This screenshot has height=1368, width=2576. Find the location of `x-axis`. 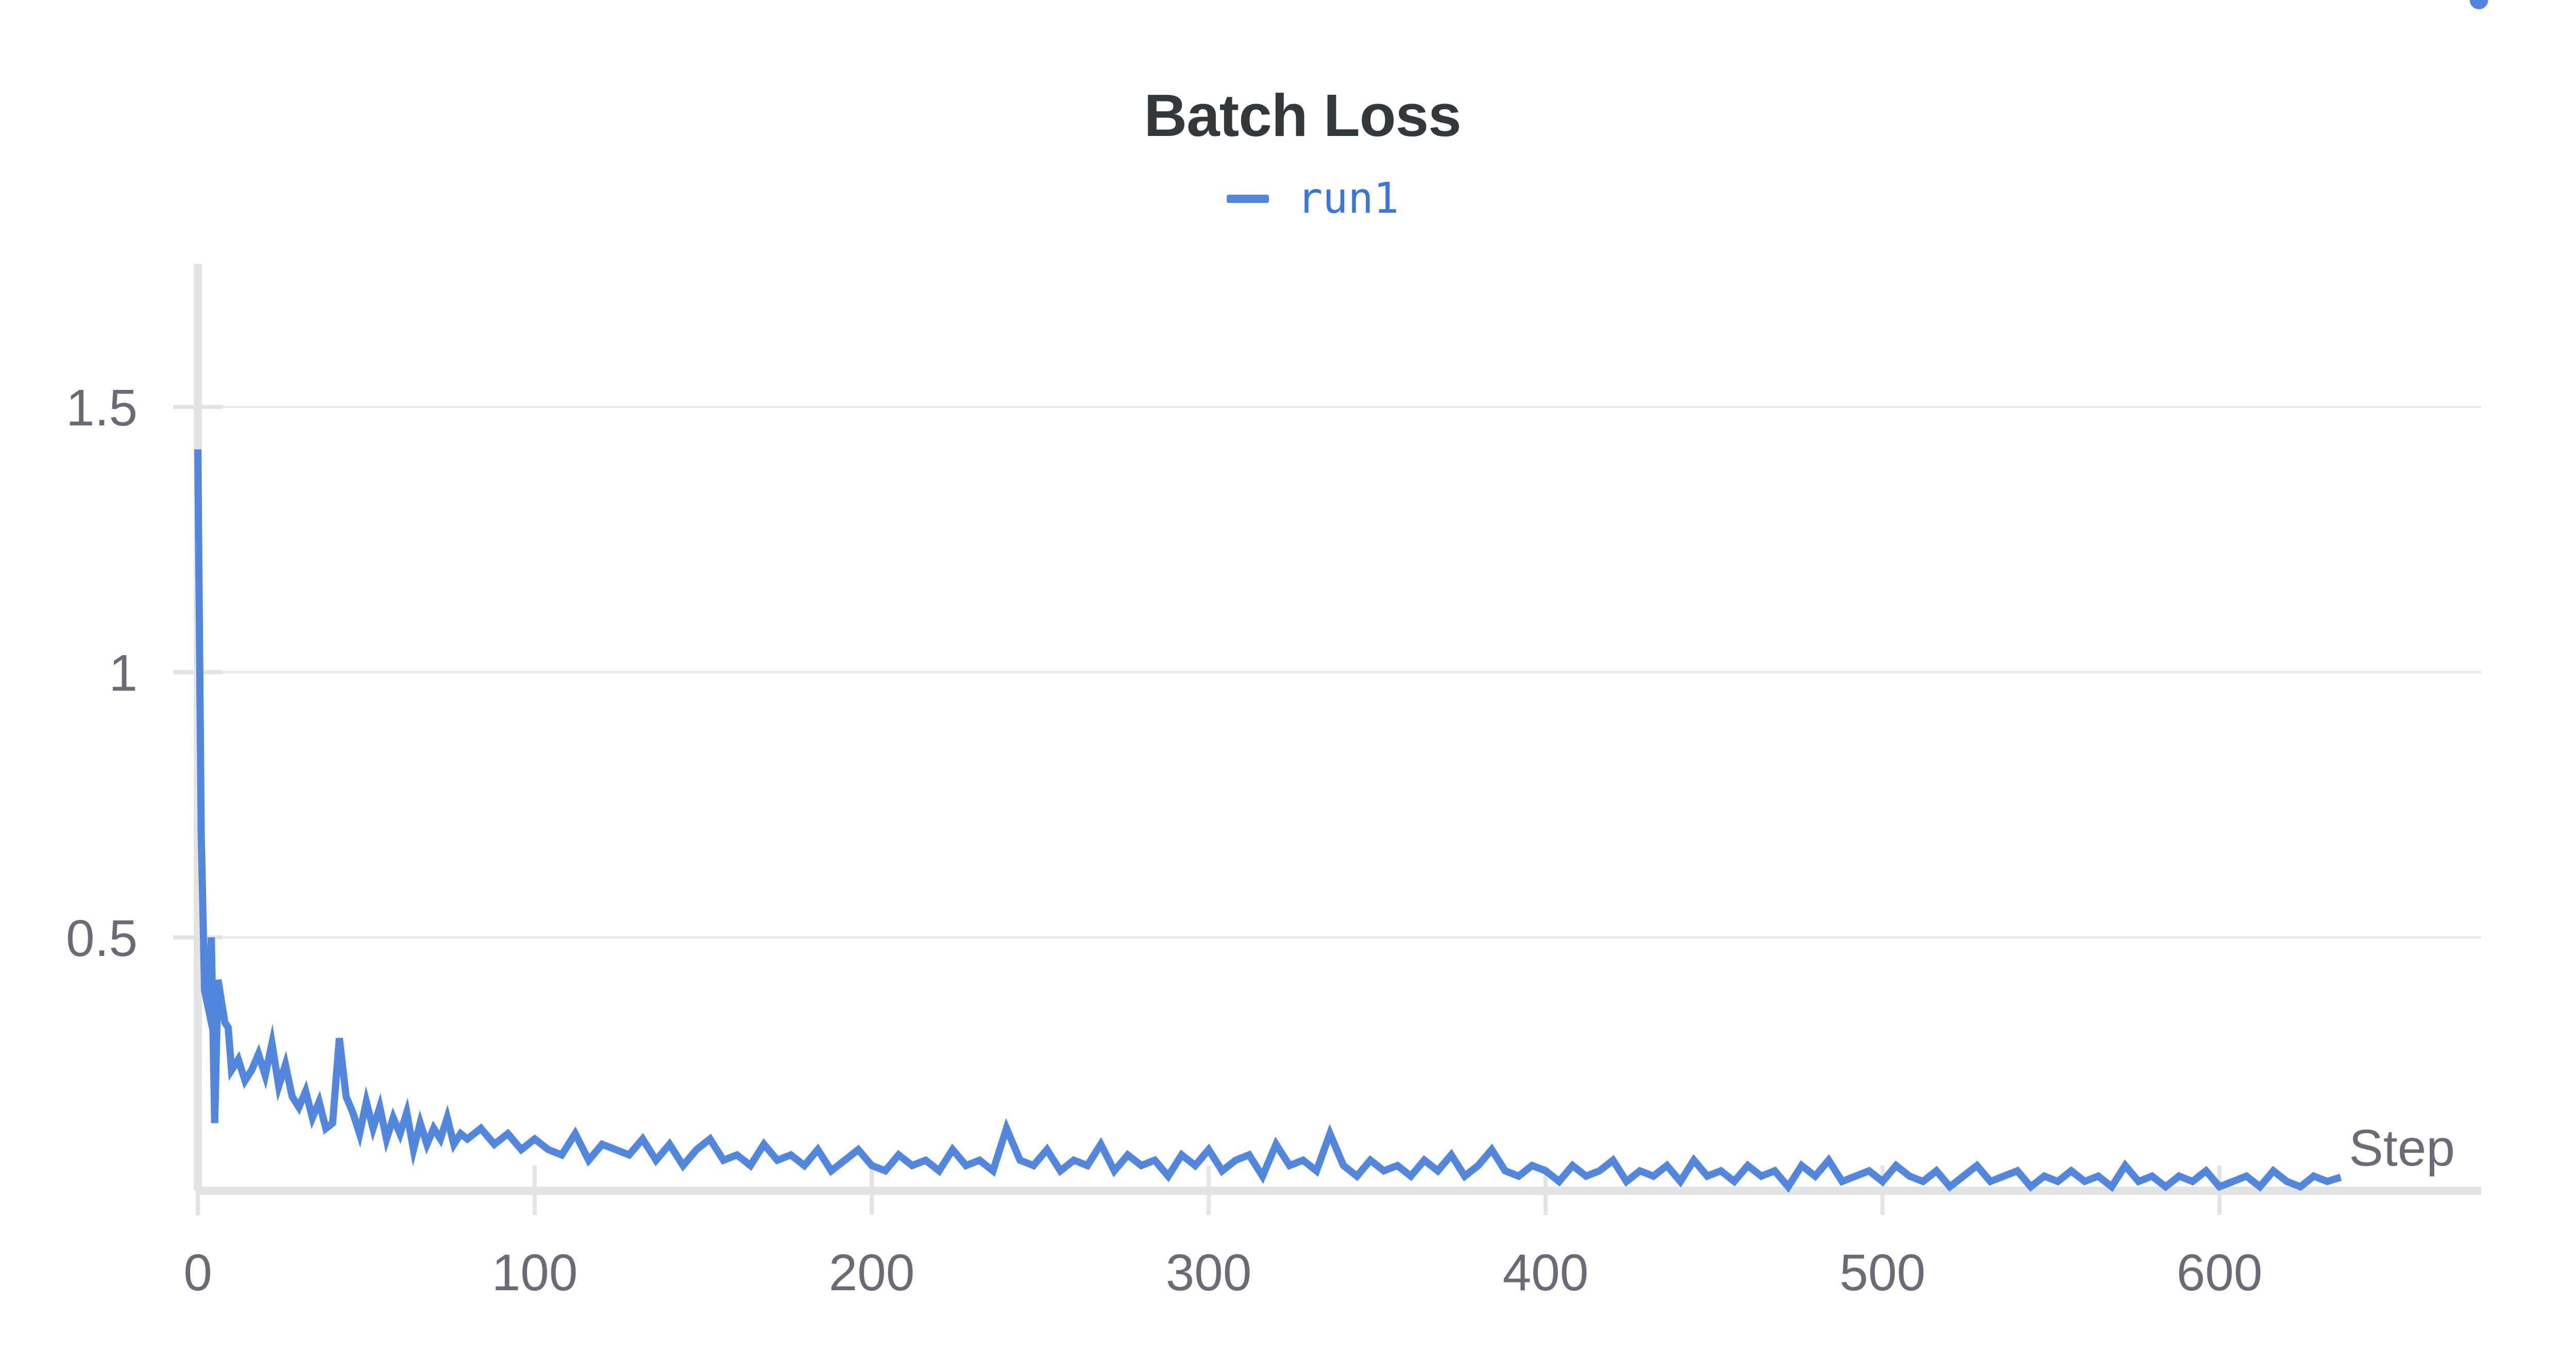

x-axis is located at coordinates (1338, 1191).